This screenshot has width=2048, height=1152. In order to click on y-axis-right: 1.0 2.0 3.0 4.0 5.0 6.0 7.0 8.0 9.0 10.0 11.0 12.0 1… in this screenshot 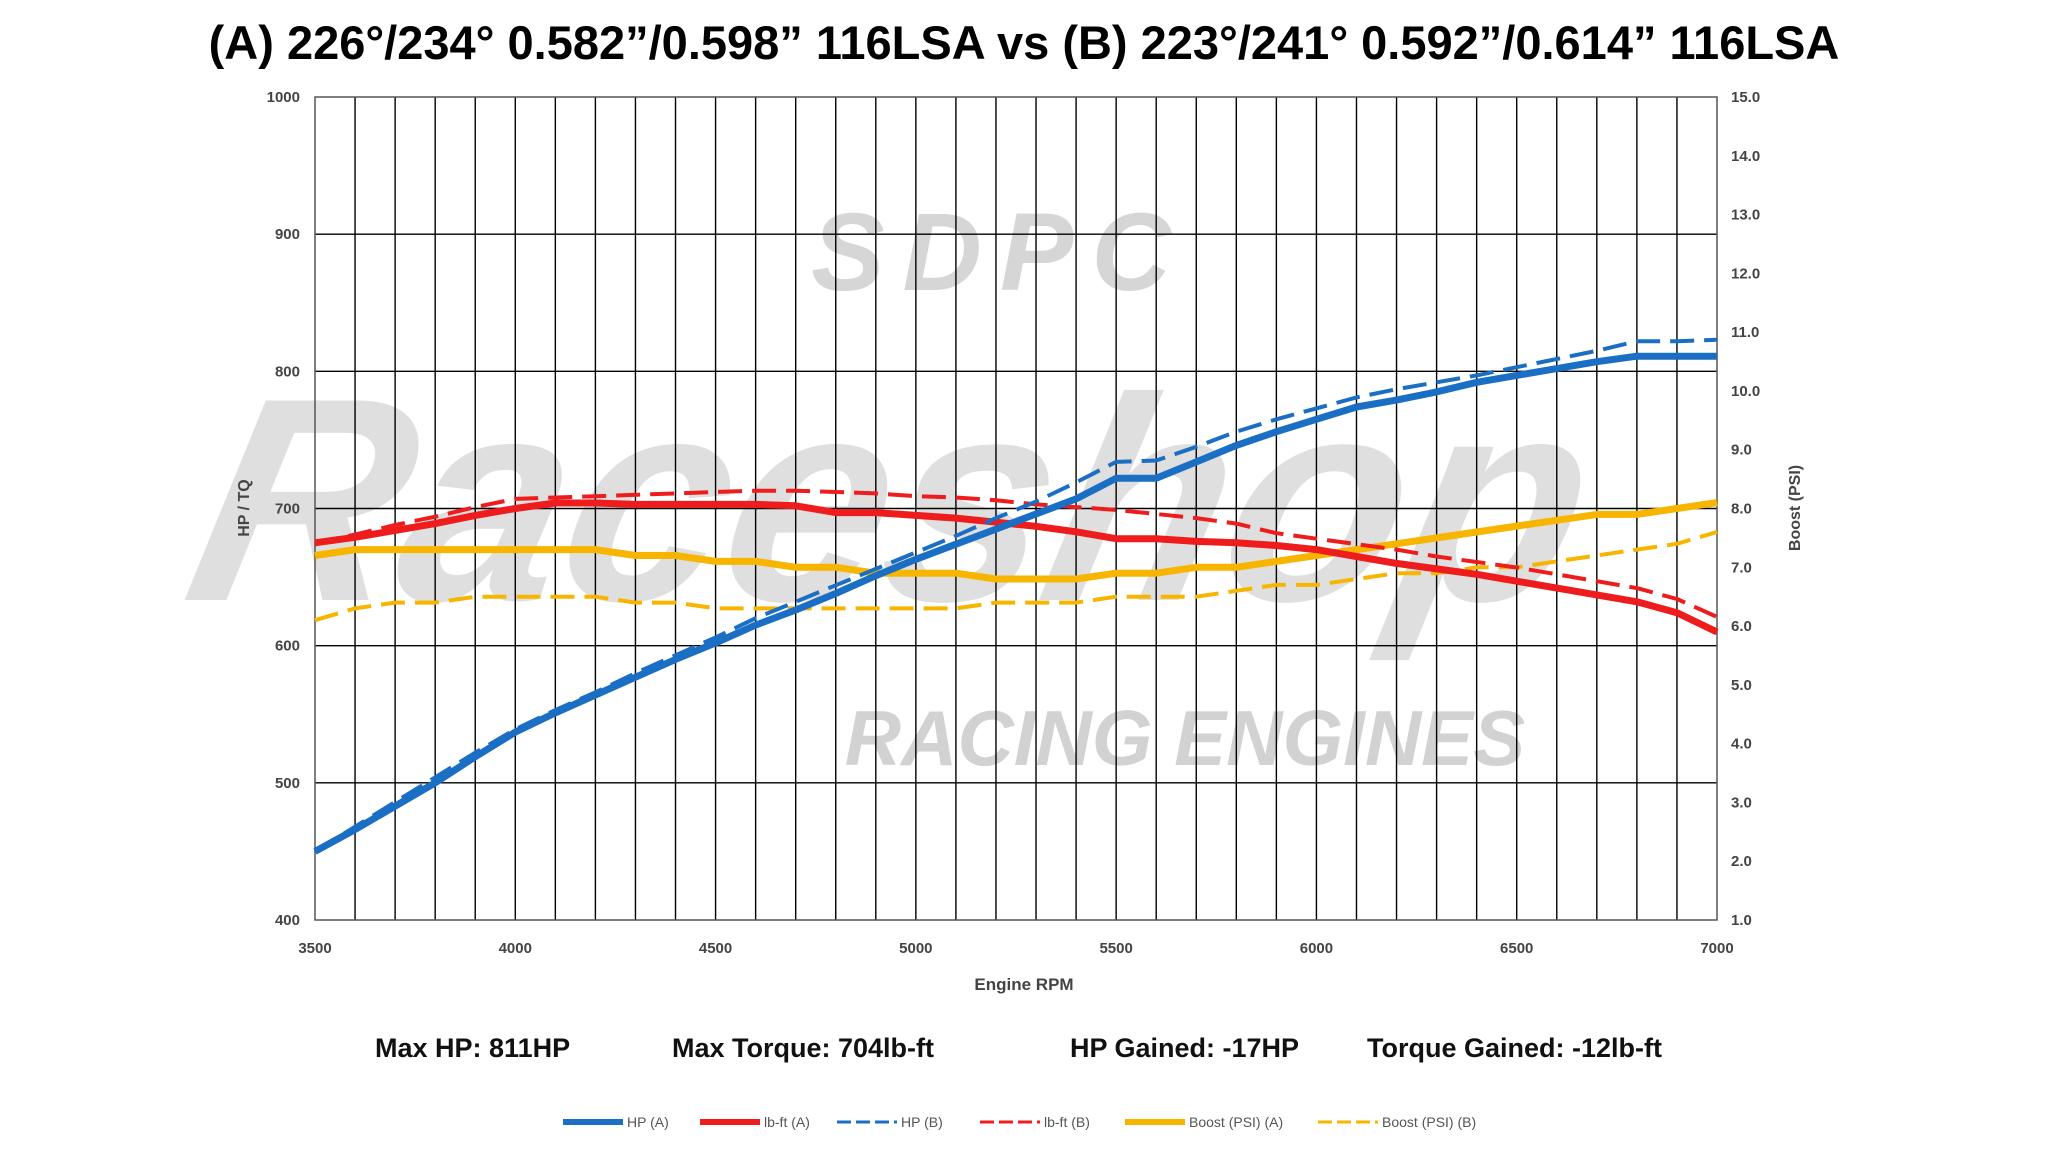, I will do `click(1745, 509)`.